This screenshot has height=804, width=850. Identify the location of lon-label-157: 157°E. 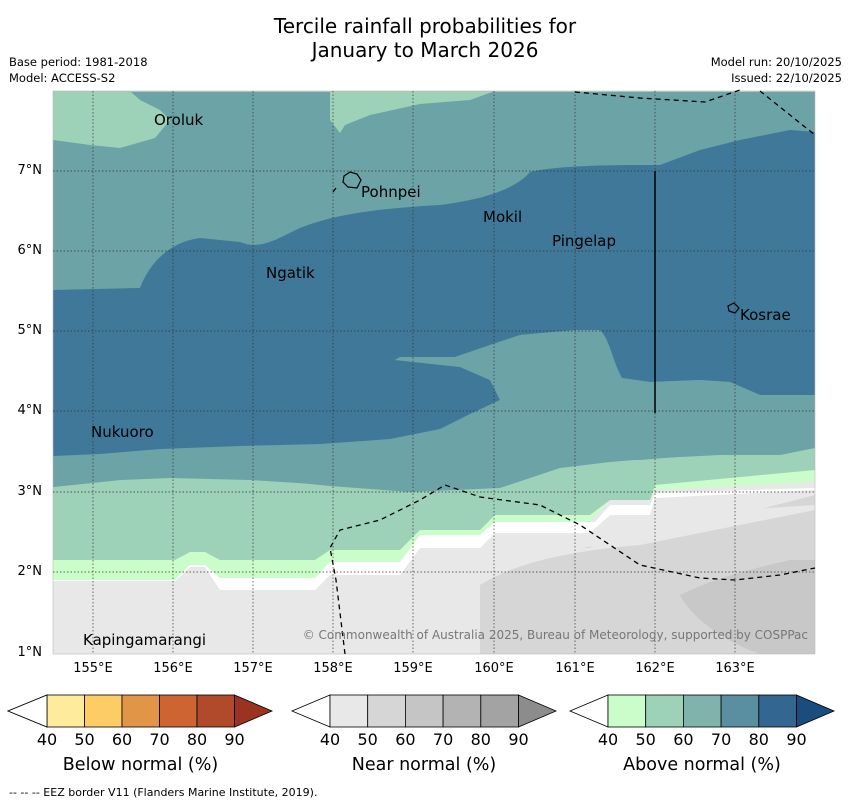
(253, 668).